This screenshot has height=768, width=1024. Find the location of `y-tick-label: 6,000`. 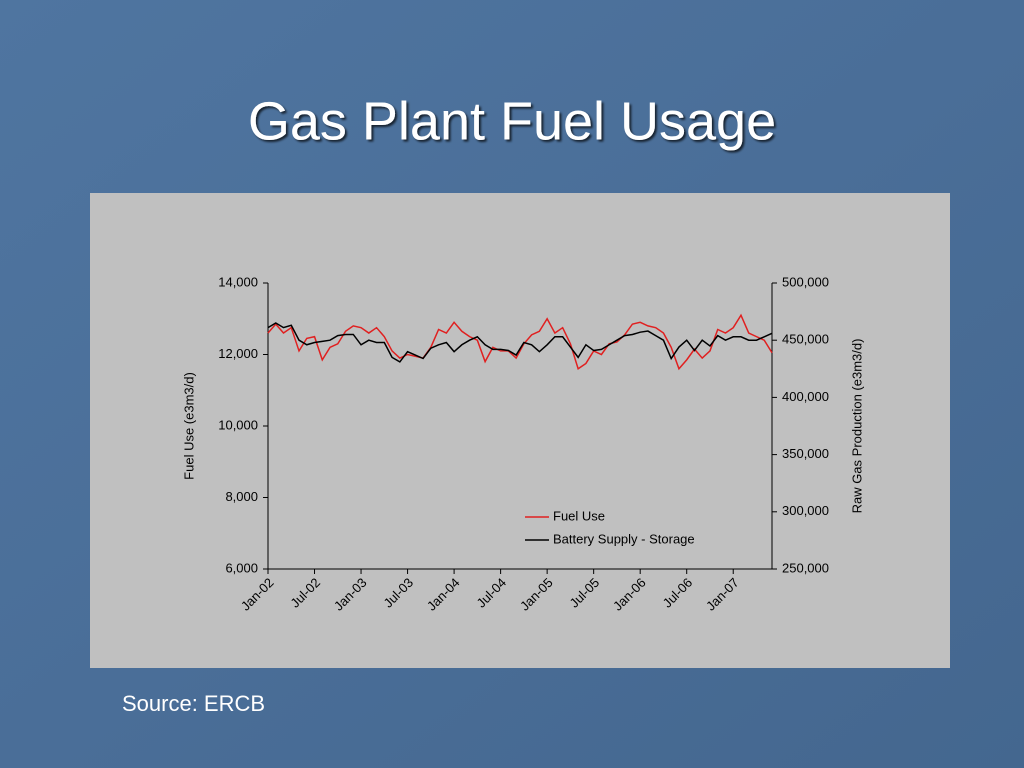

y-tick-label: 6,000 is located at coordinates (241, 567).